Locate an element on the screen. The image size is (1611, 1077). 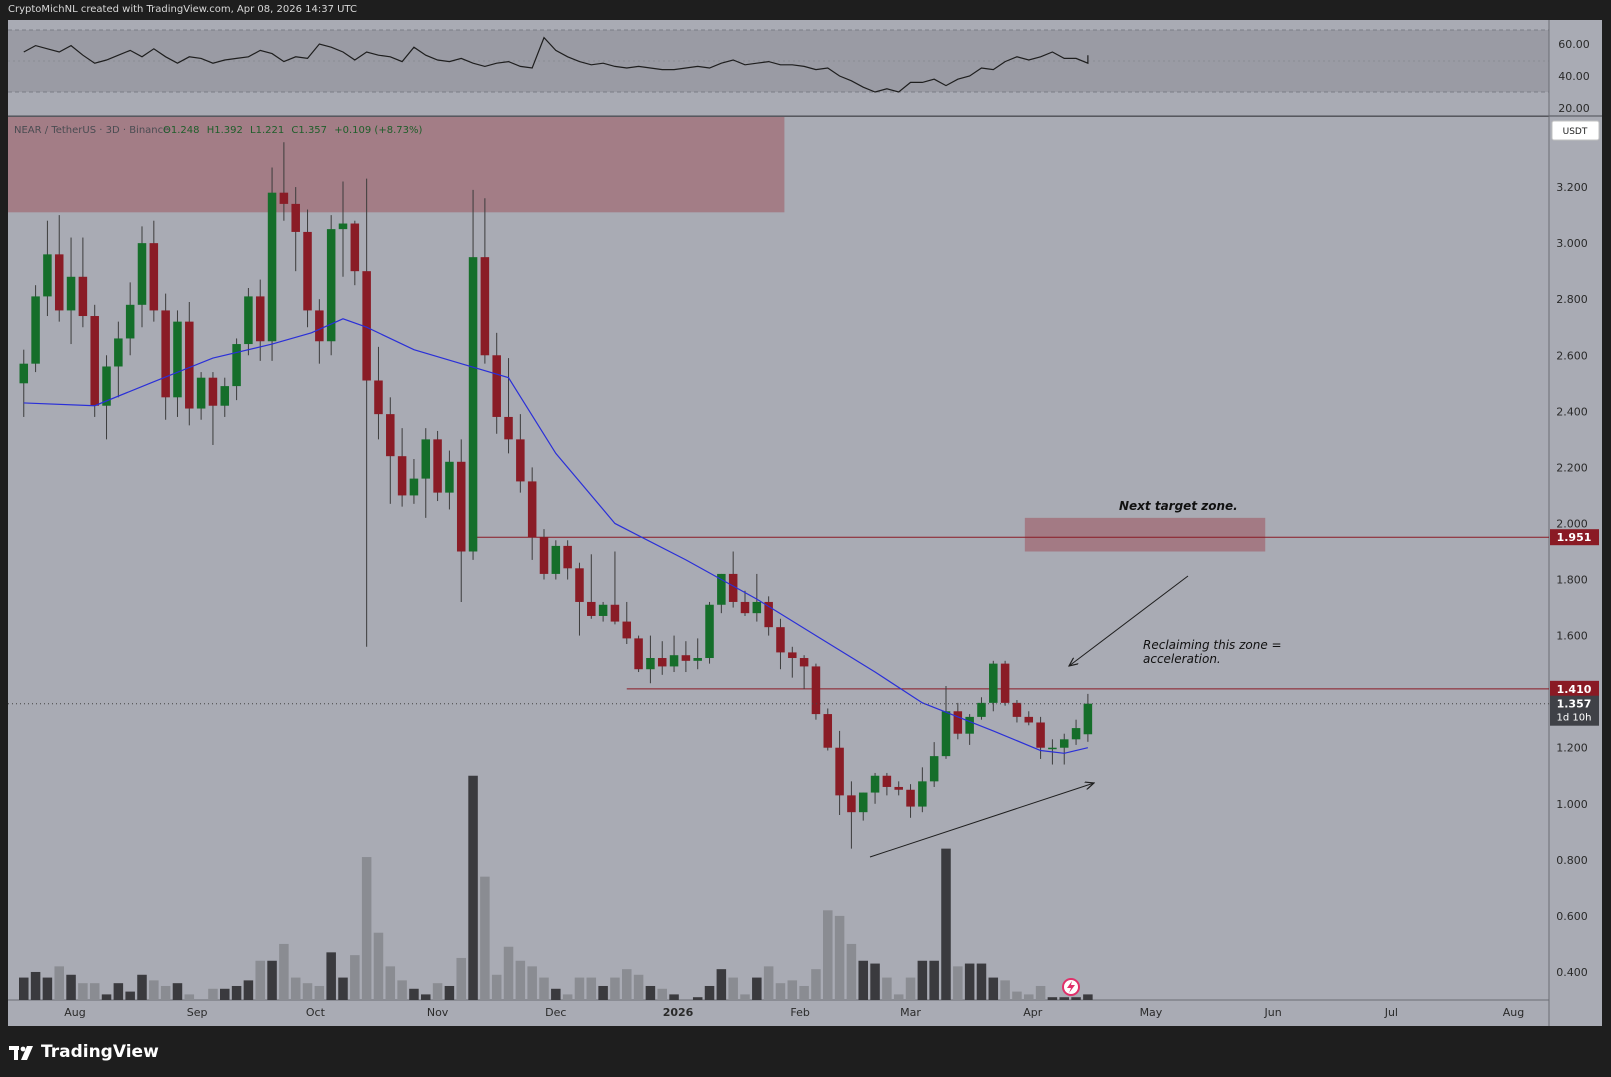
x-tick-label: May is located at coordinates (1151, 1012).